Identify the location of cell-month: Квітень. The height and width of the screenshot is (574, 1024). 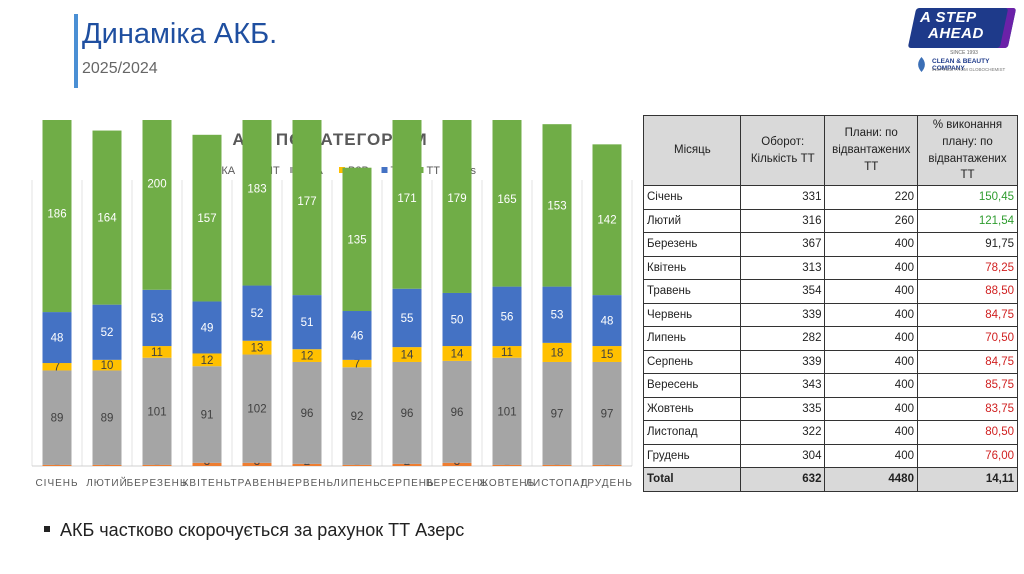
(692, 267).